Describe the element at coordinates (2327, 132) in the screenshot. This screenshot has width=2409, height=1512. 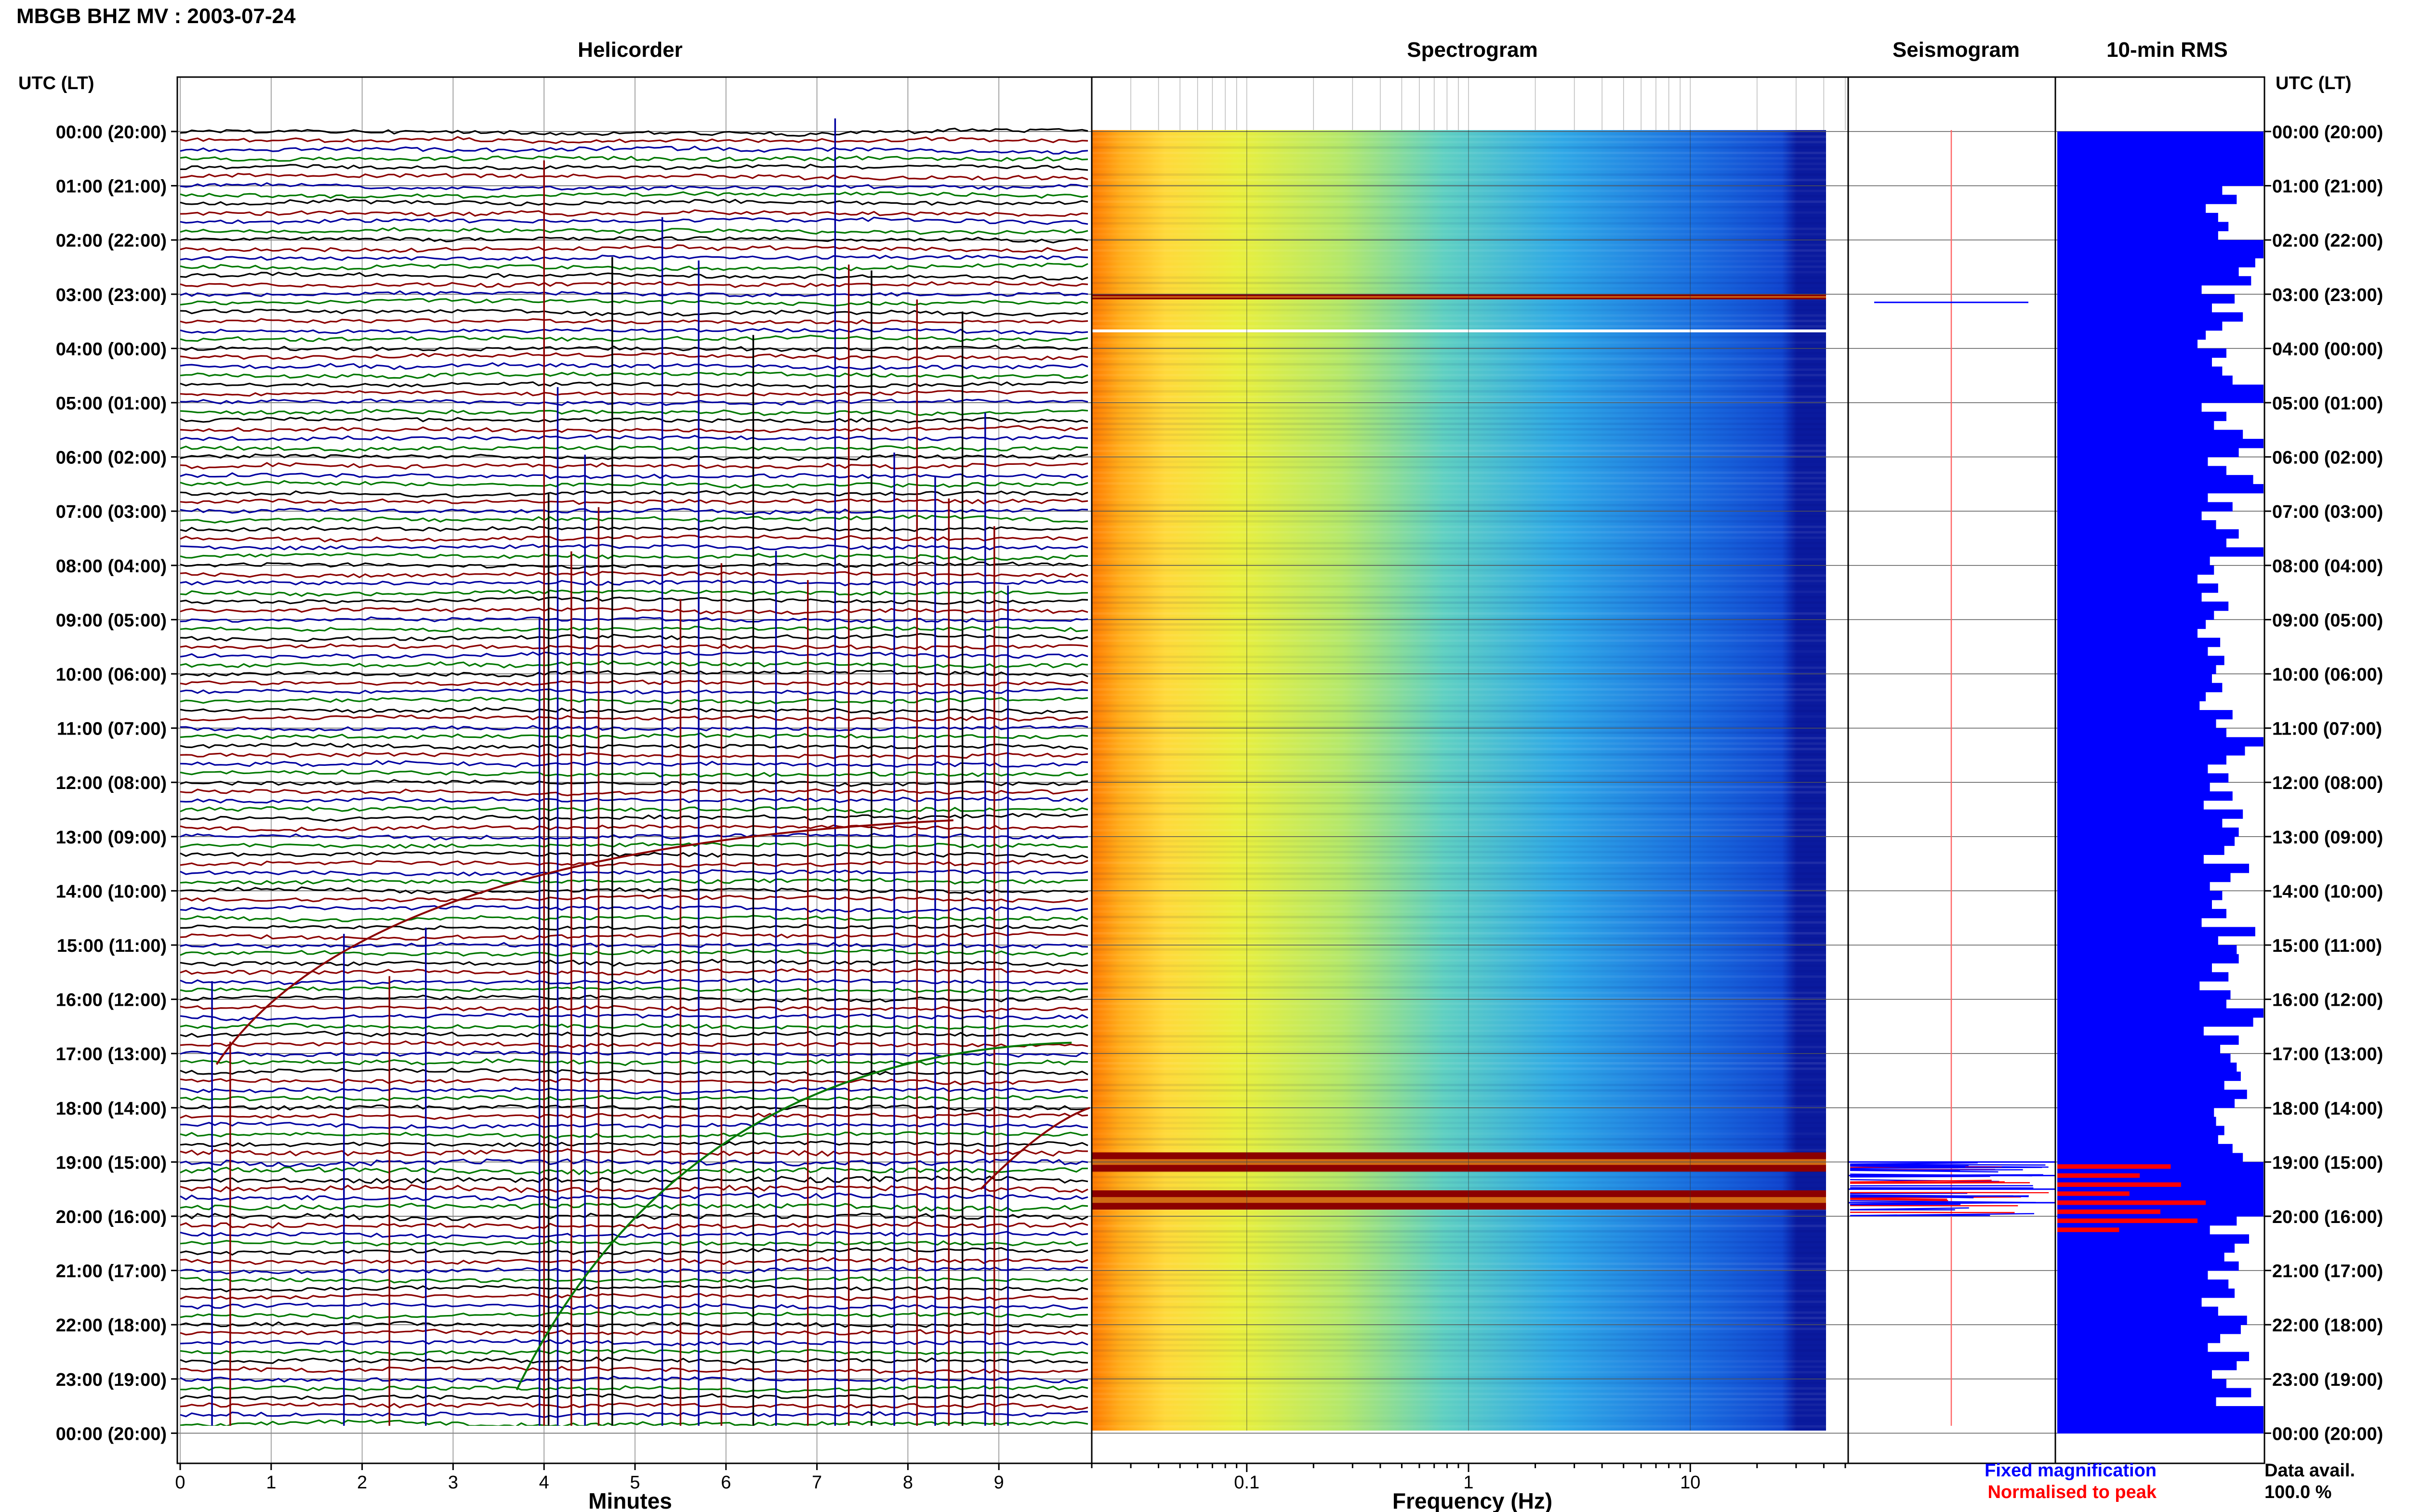
I see `time-label-right: 00:00 (20:00)` at that location.